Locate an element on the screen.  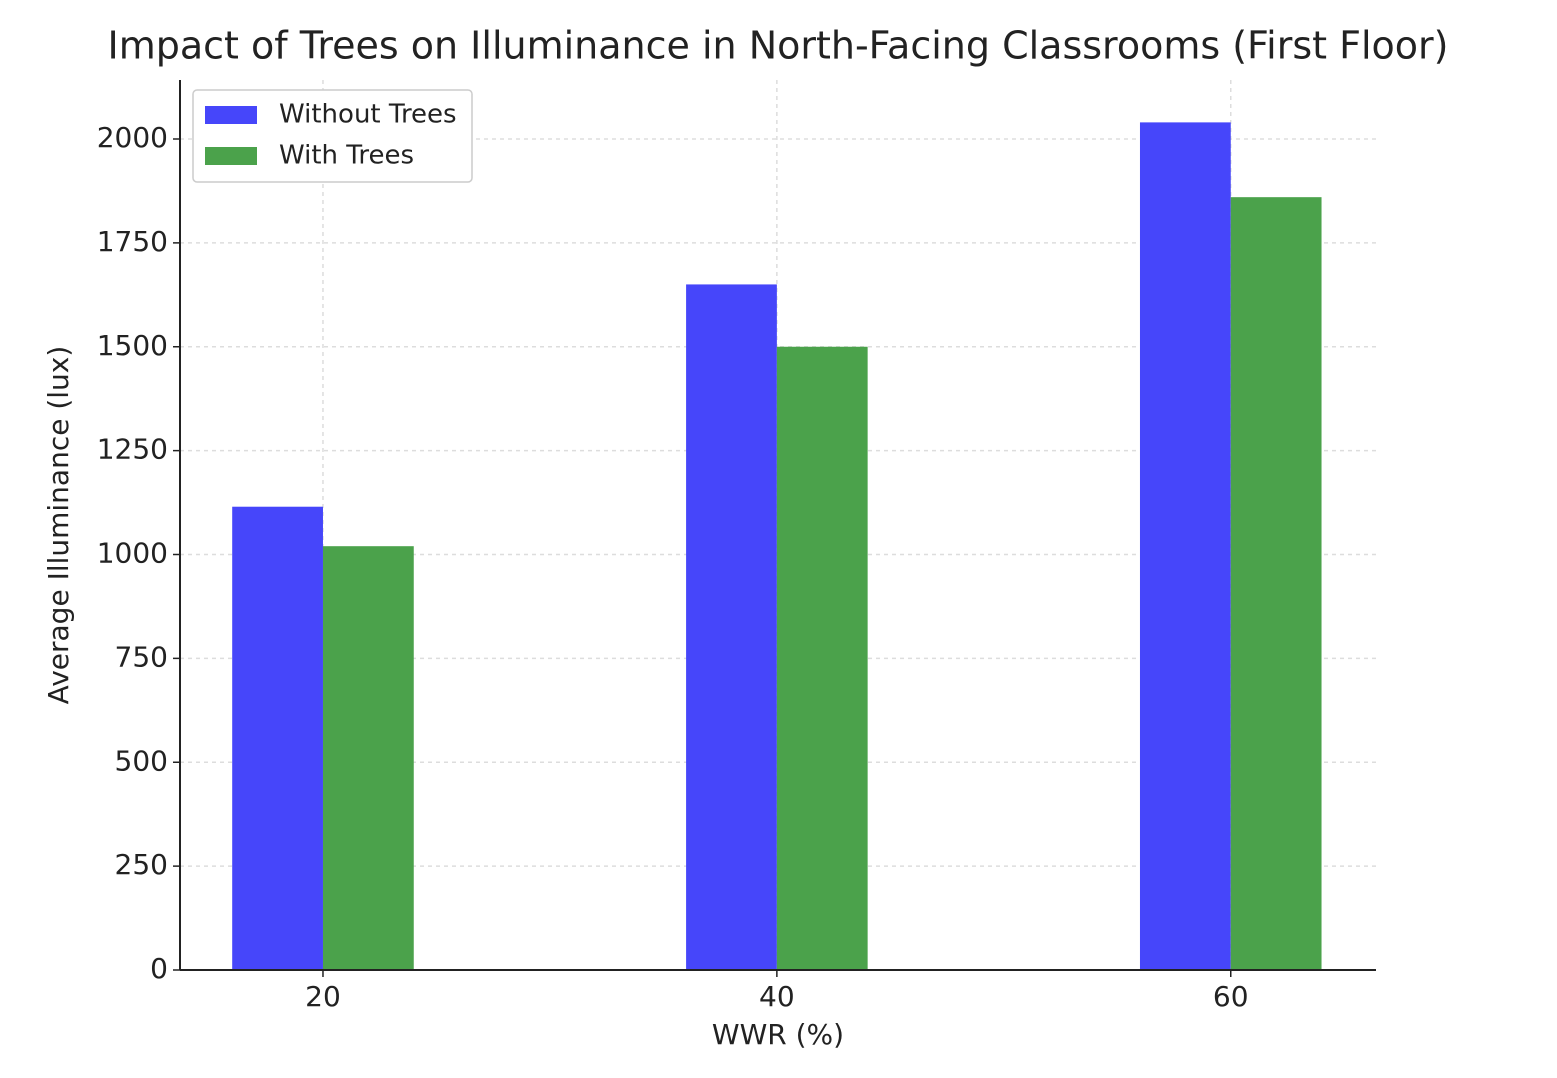
y-tick-label: 1750 is located at coordinates (132, 241).